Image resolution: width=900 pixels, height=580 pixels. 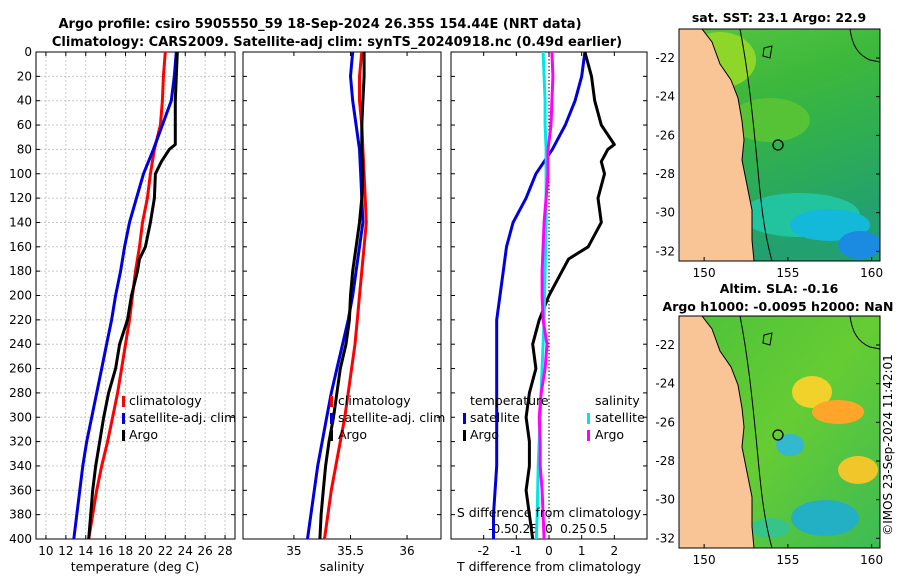 I want to click on map-lat-tick-label: -32, so click(x=665, y=538).